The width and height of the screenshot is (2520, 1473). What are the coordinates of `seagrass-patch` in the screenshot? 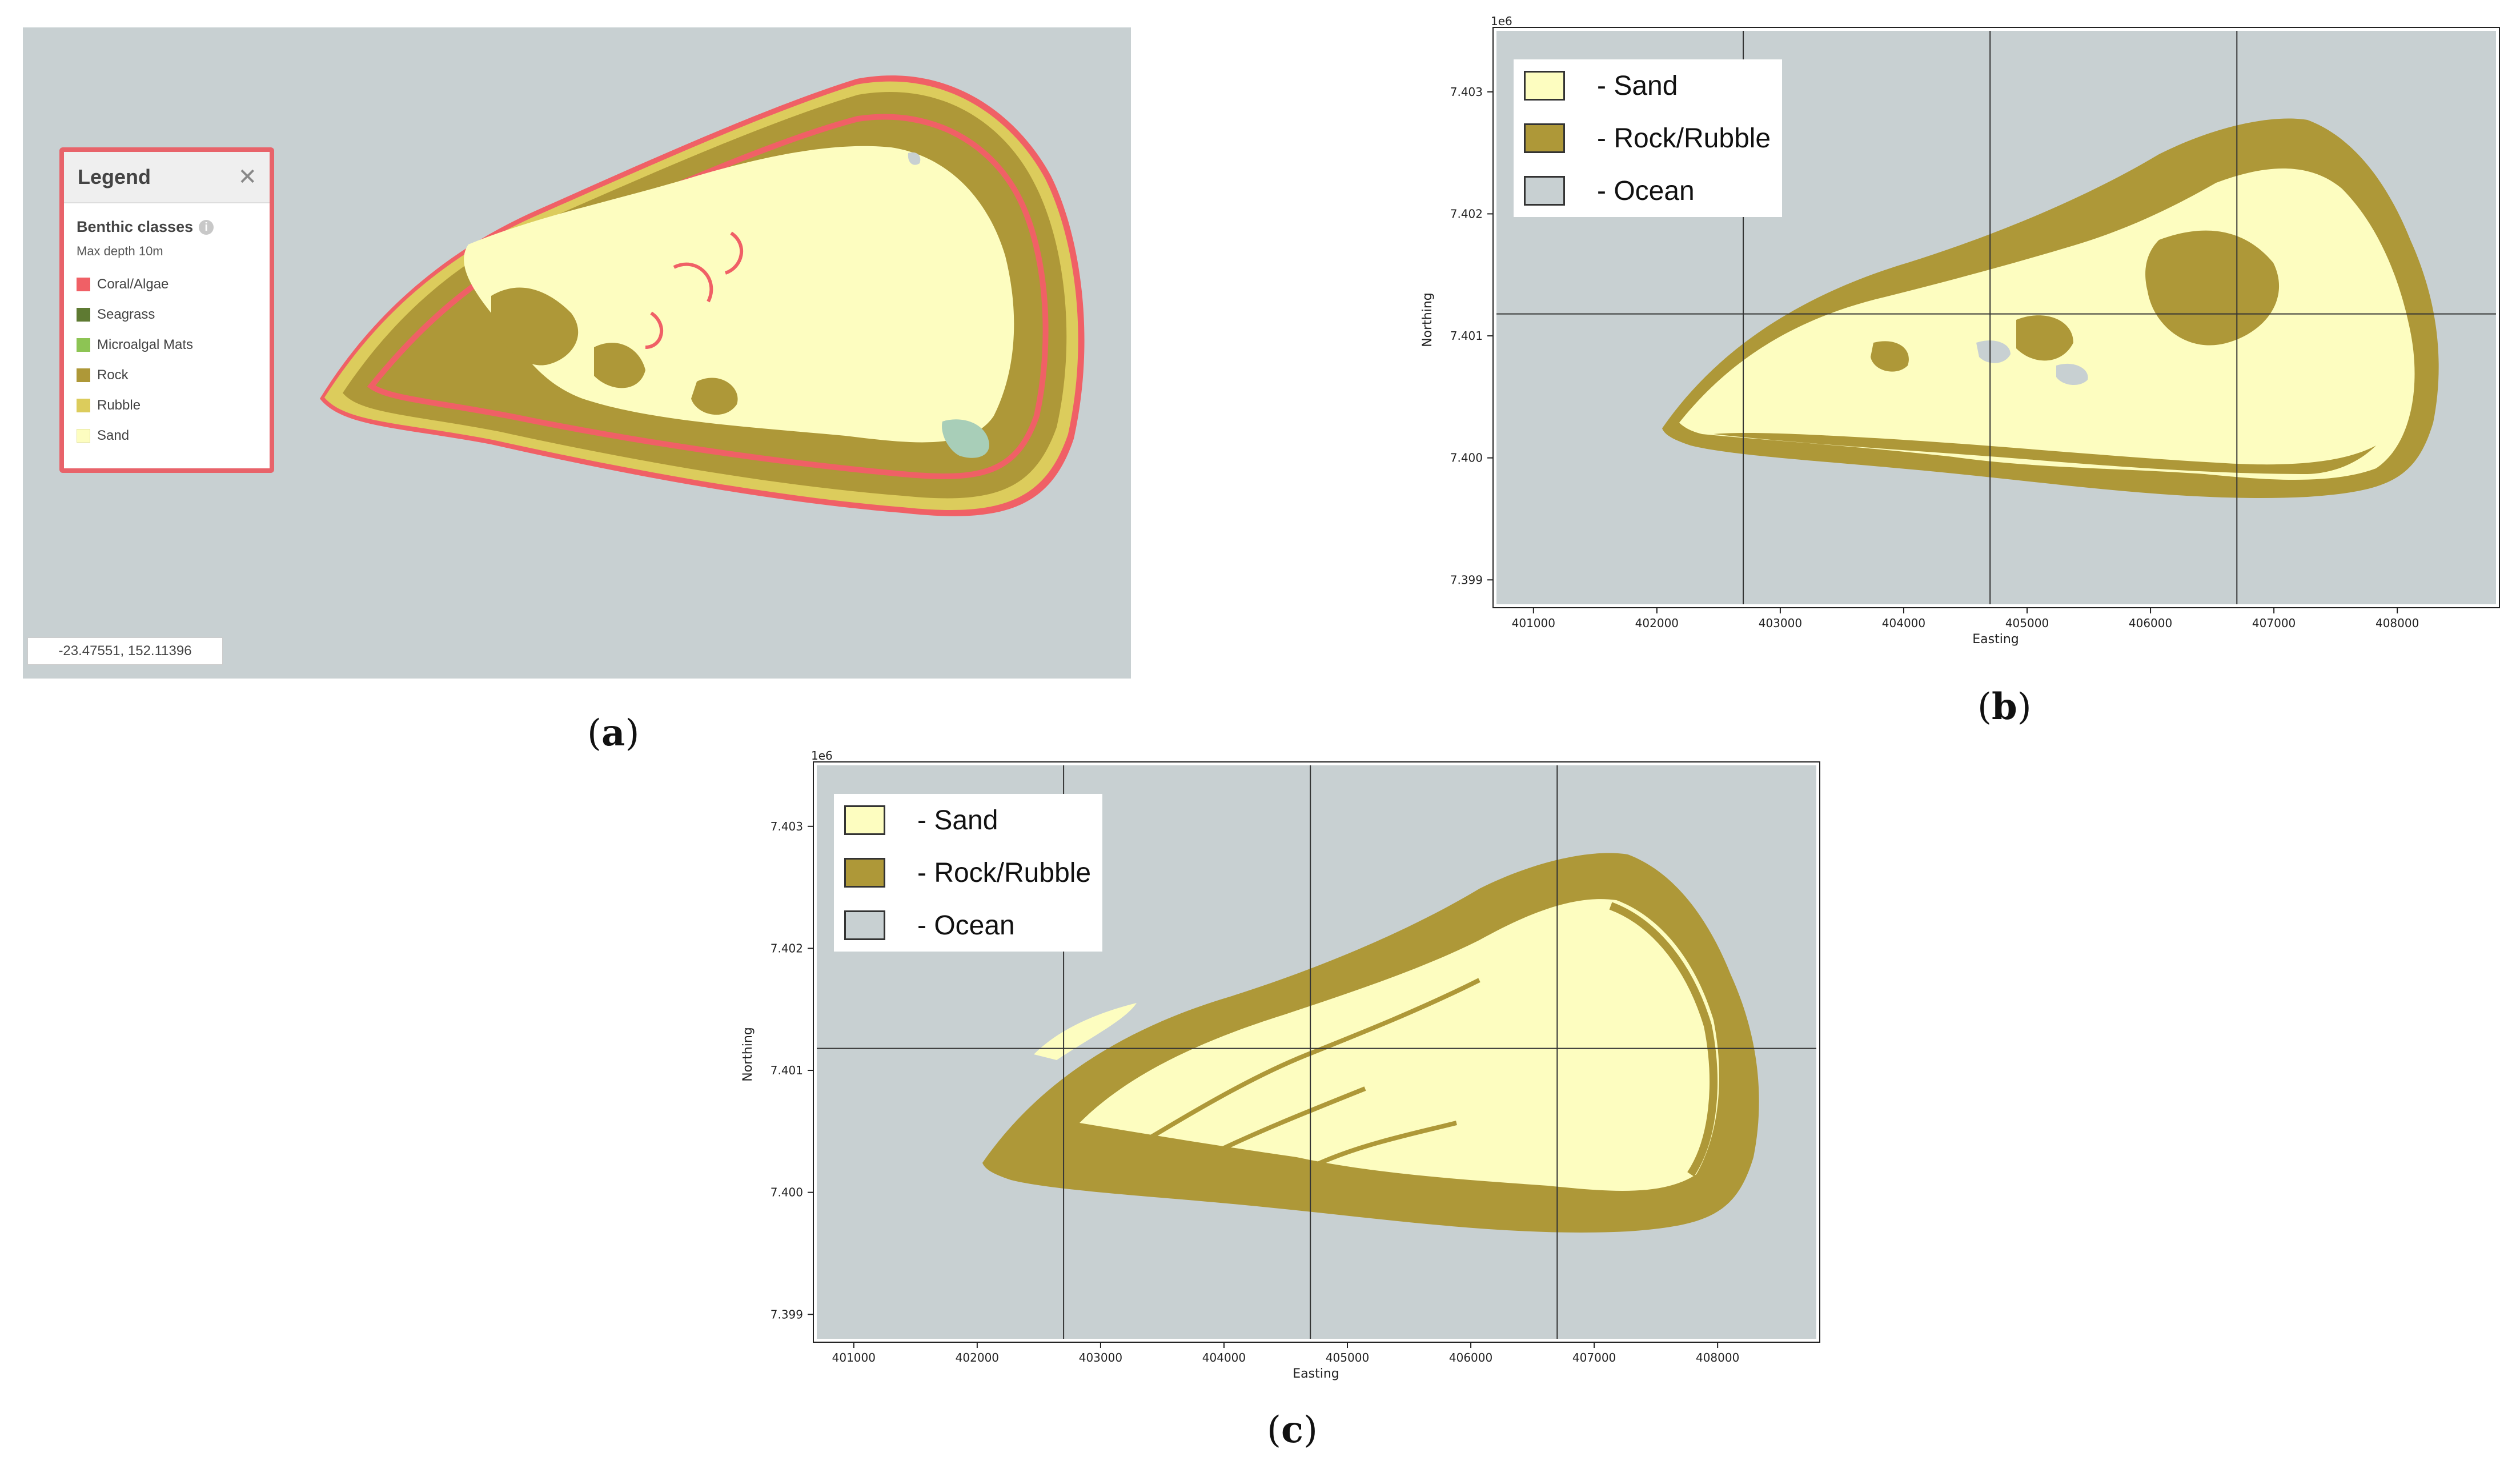 It's located at (965, 438).